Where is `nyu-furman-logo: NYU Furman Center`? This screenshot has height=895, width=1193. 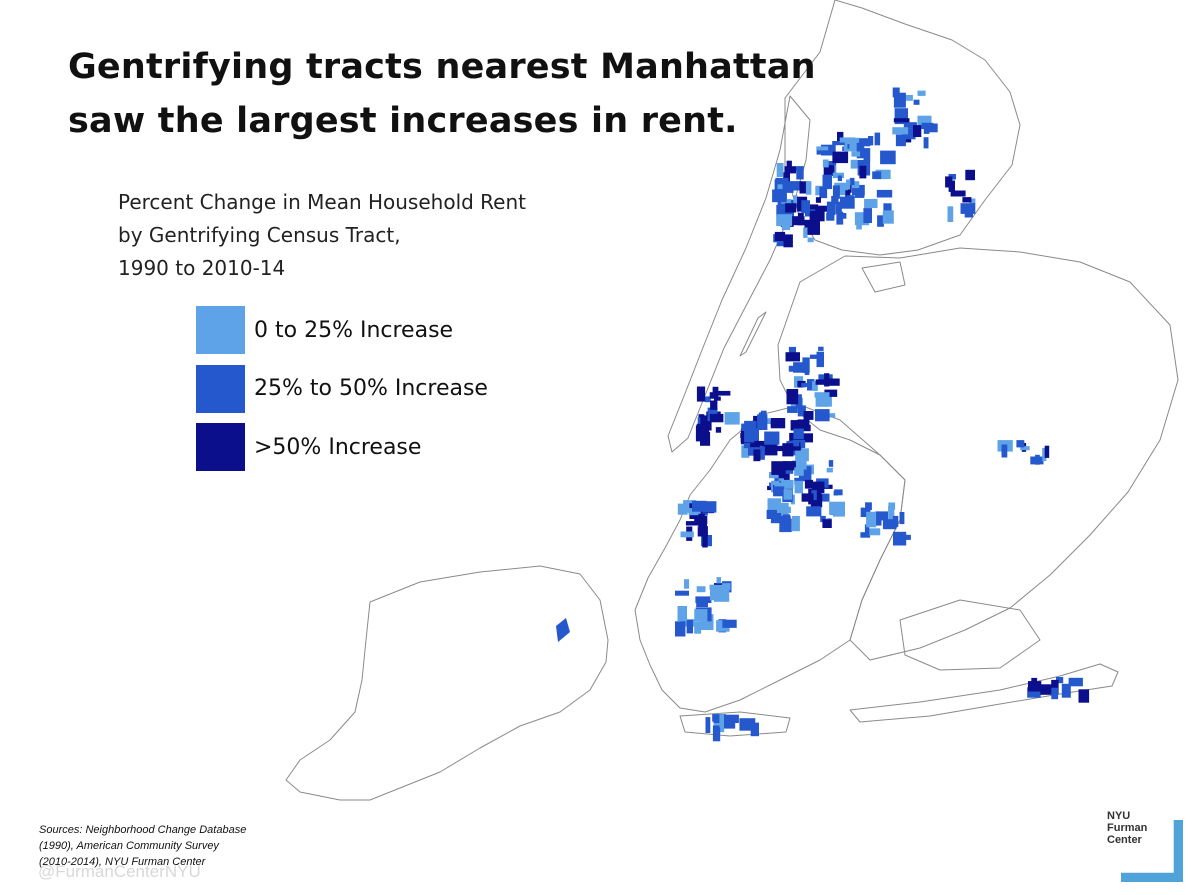 nyu-furman-logo: NYU Furman Center is located at coordinates (1143, 844).